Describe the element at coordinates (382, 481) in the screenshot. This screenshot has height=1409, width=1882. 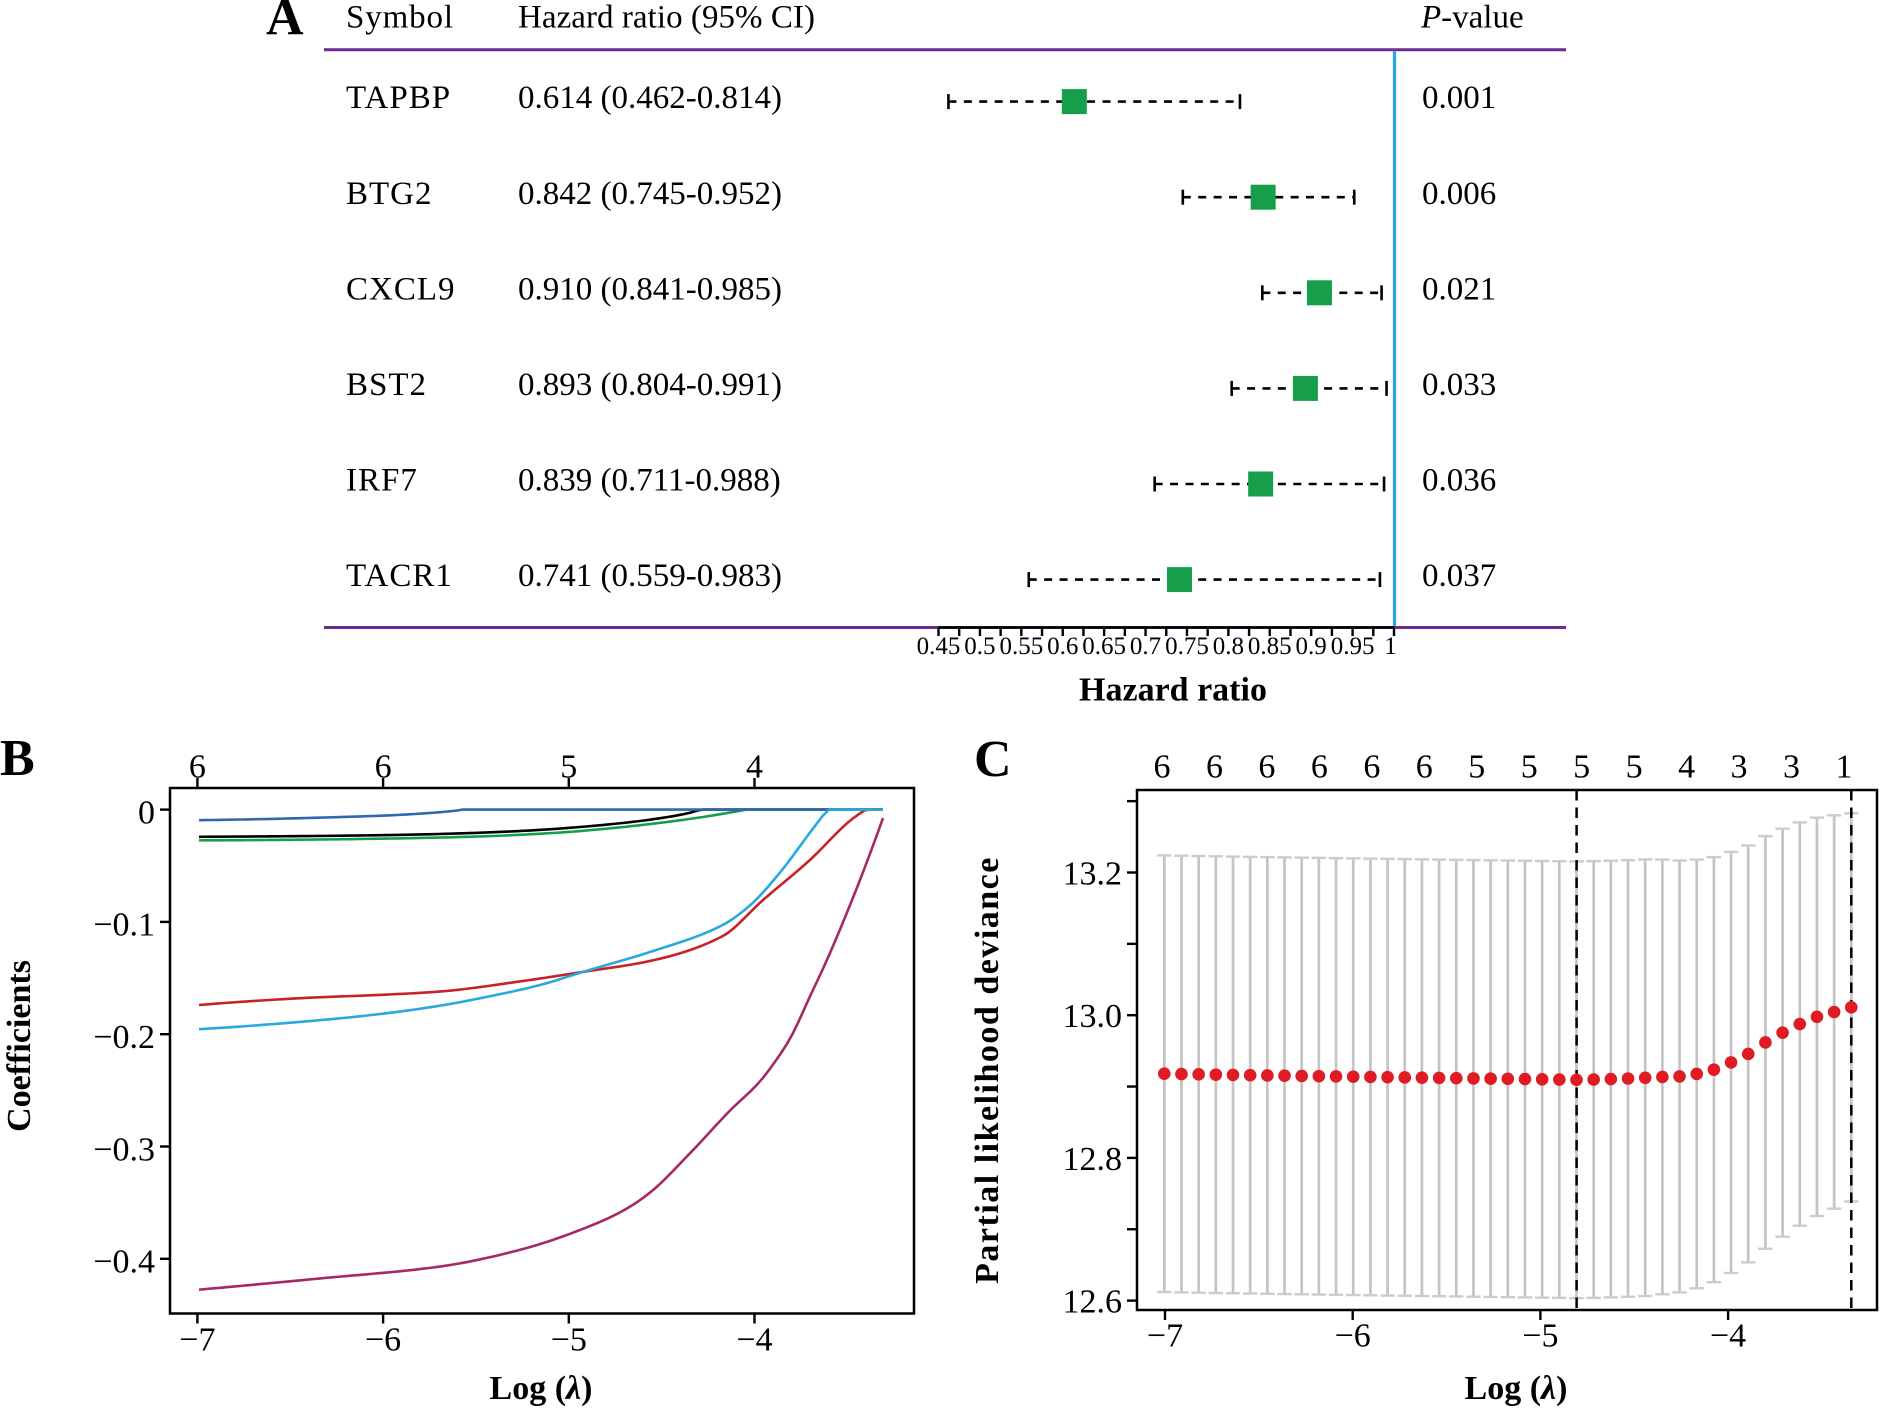
I see `svg-text: IRF7` at that location.